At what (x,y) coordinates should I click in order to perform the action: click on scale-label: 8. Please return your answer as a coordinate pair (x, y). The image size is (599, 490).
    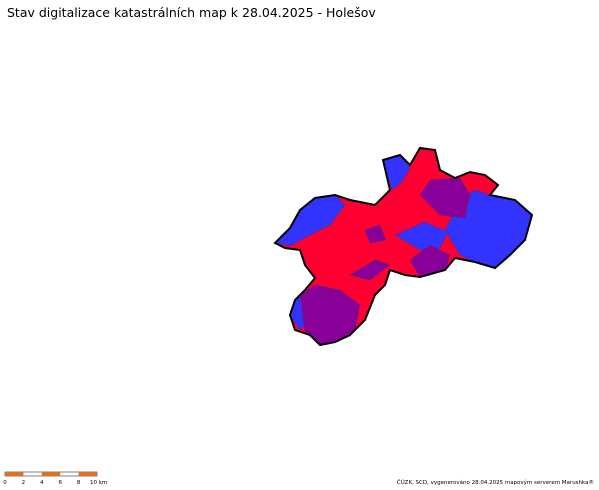
    Looking at the image, I should click on (79, 483).